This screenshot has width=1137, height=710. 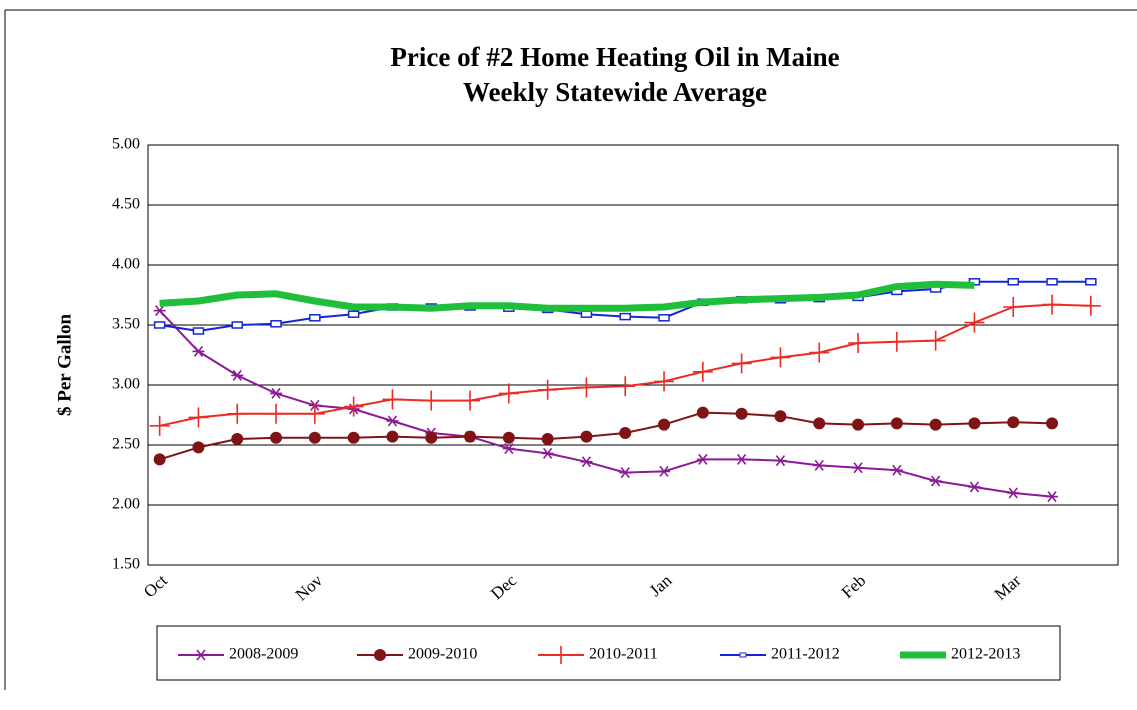 I want to click on y-tick-label: 2.00, so click(x=126, y=504).